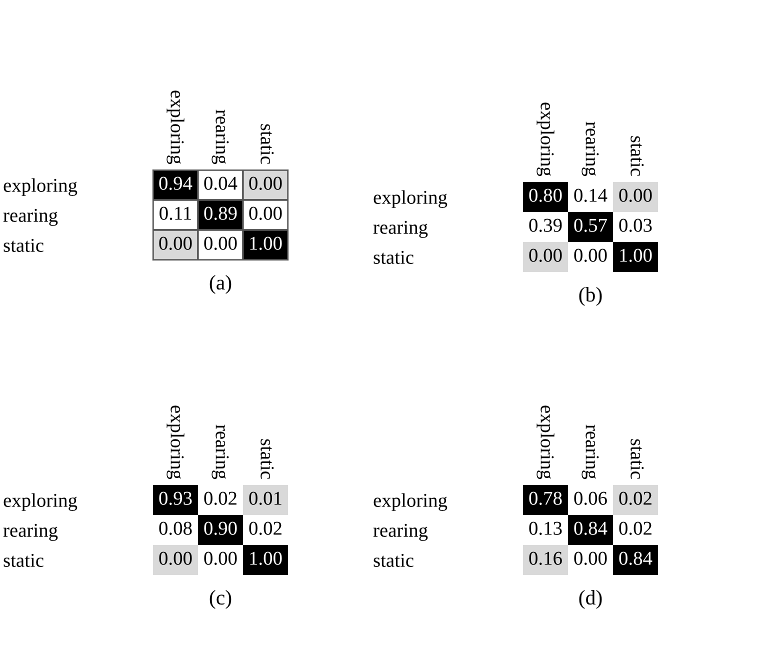  Describe the element at coordinates (175, 183) in the screenshot. I see `data-label: 0.94` at that location.